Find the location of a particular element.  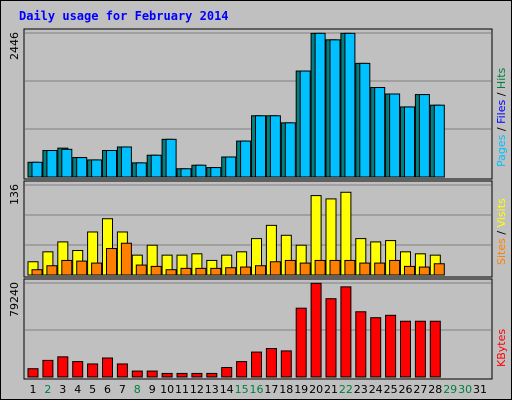

day-label-16: 16 is located at coordinates (257, 389).